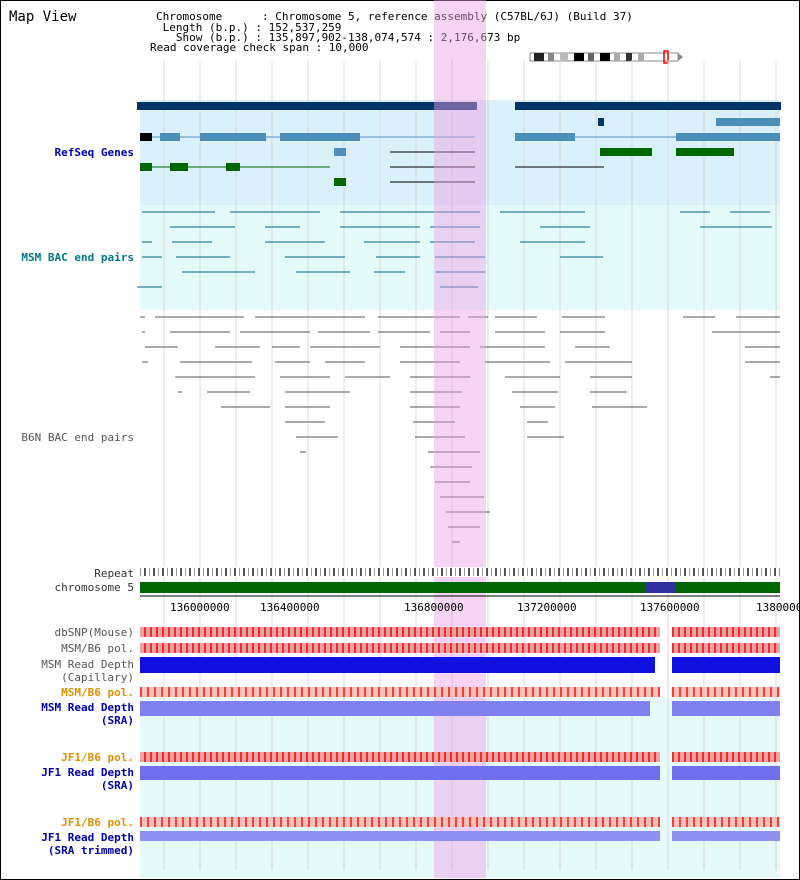 This screenshot has height=880, width=800. Describe the element at coordinates (400, 692) in the screenshot. I see `msm-b6-pol-sra-track` at that location.